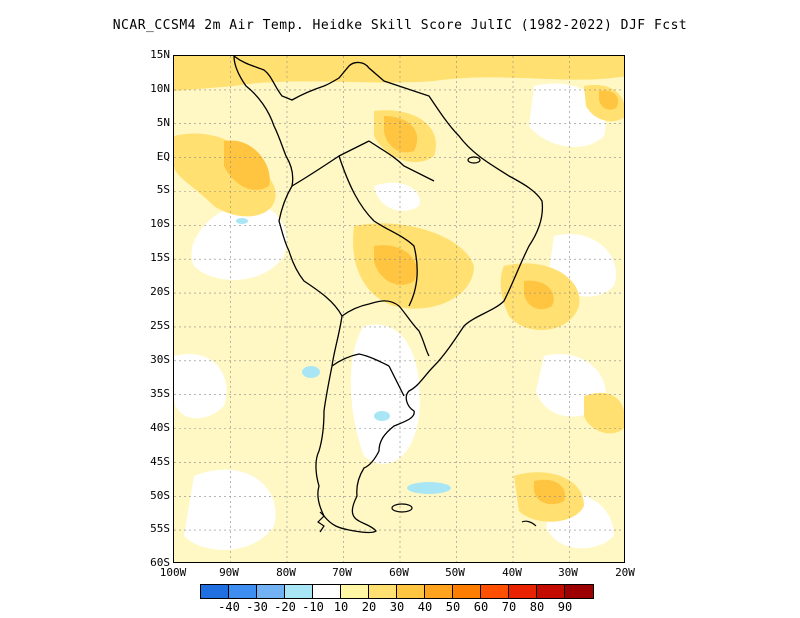 The width and height of the screenshot is (800, 618). What do you see at coordinates (399, 572) in the screenshot?
I see `lon-label-60w: 60W` at bounding box center [399, 572].